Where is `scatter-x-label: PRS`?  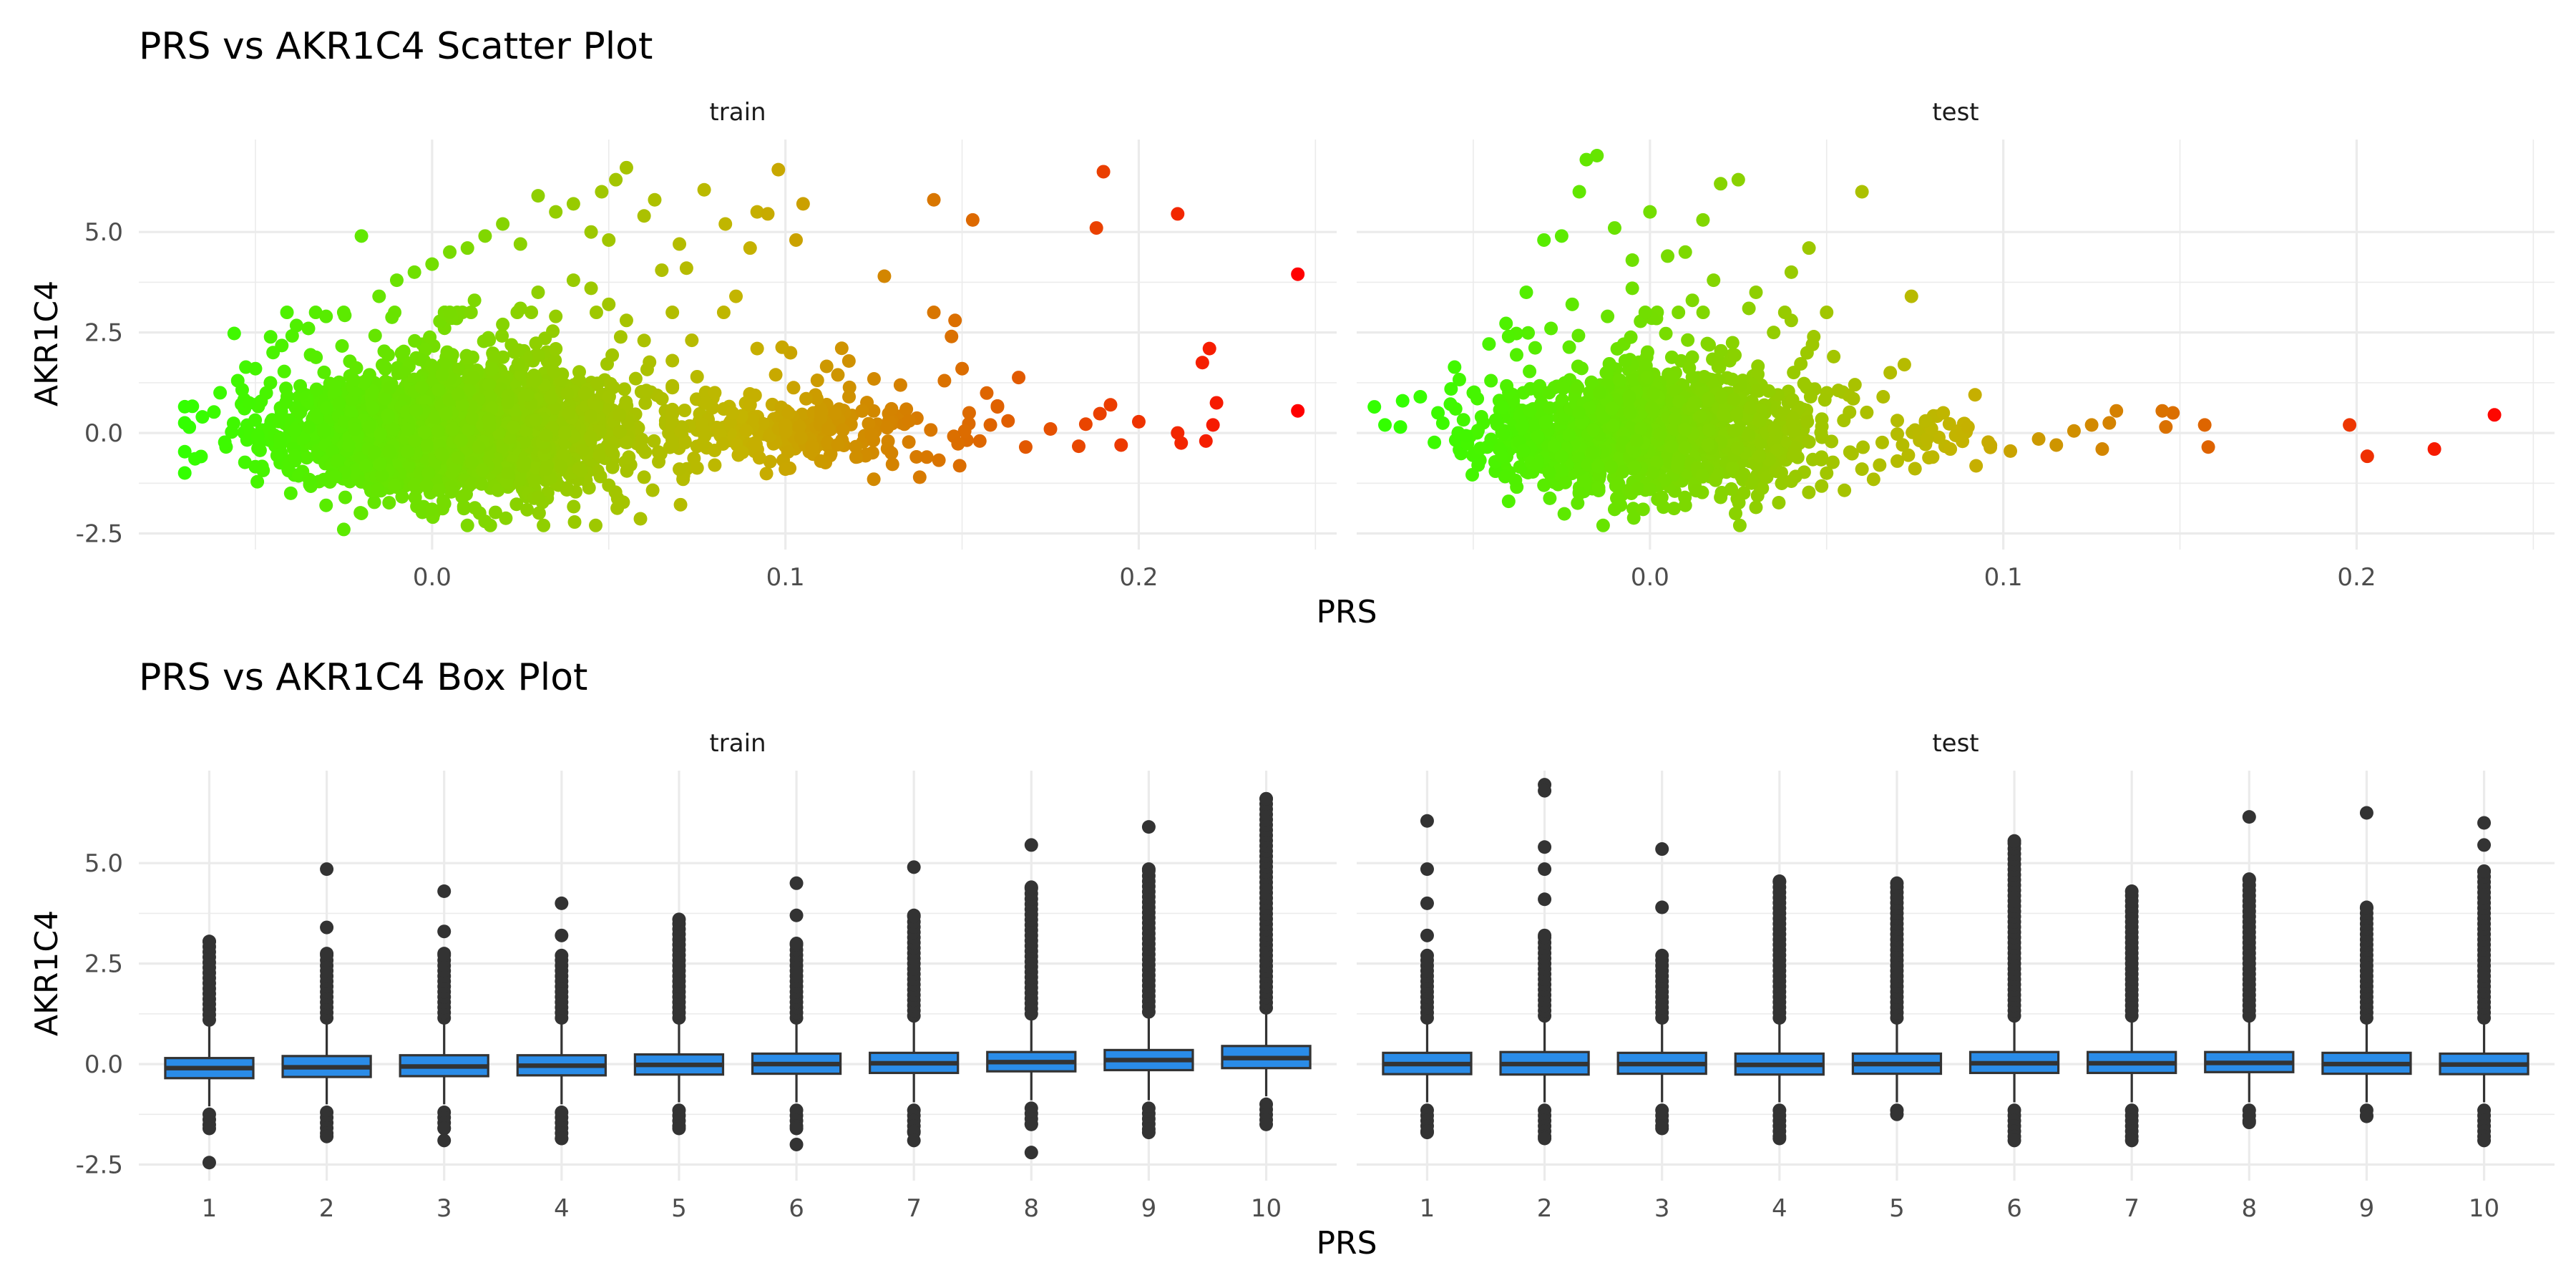 scatter-x-label: PRS is located at coordinates (1346, 612).